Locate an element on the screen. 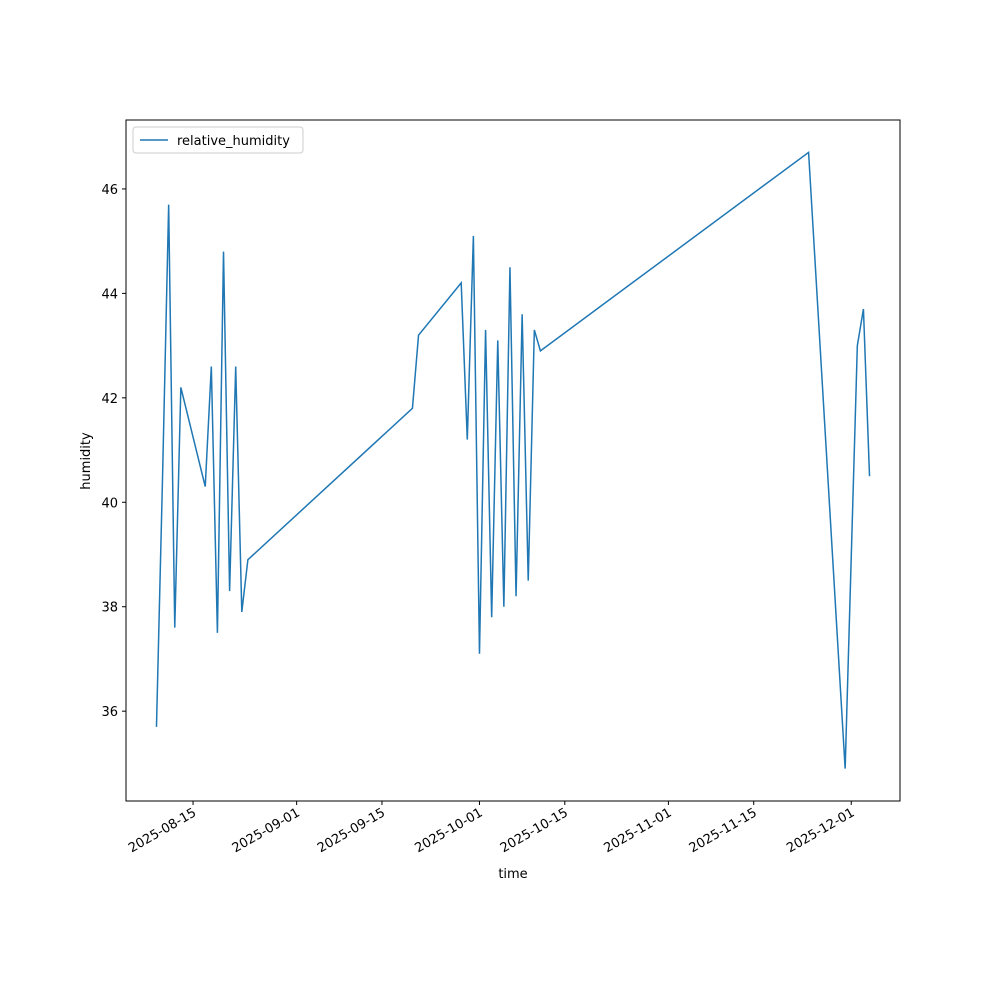  x-axis-label: time is located at coordinates (512, 874).